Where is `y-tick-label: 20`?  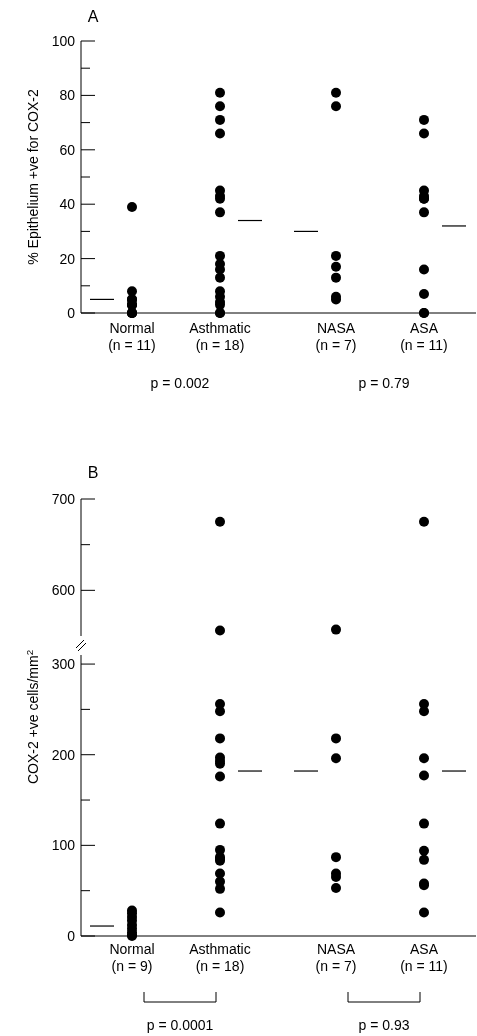 y-tick-label: 20 is located at coordinates (67, 258).